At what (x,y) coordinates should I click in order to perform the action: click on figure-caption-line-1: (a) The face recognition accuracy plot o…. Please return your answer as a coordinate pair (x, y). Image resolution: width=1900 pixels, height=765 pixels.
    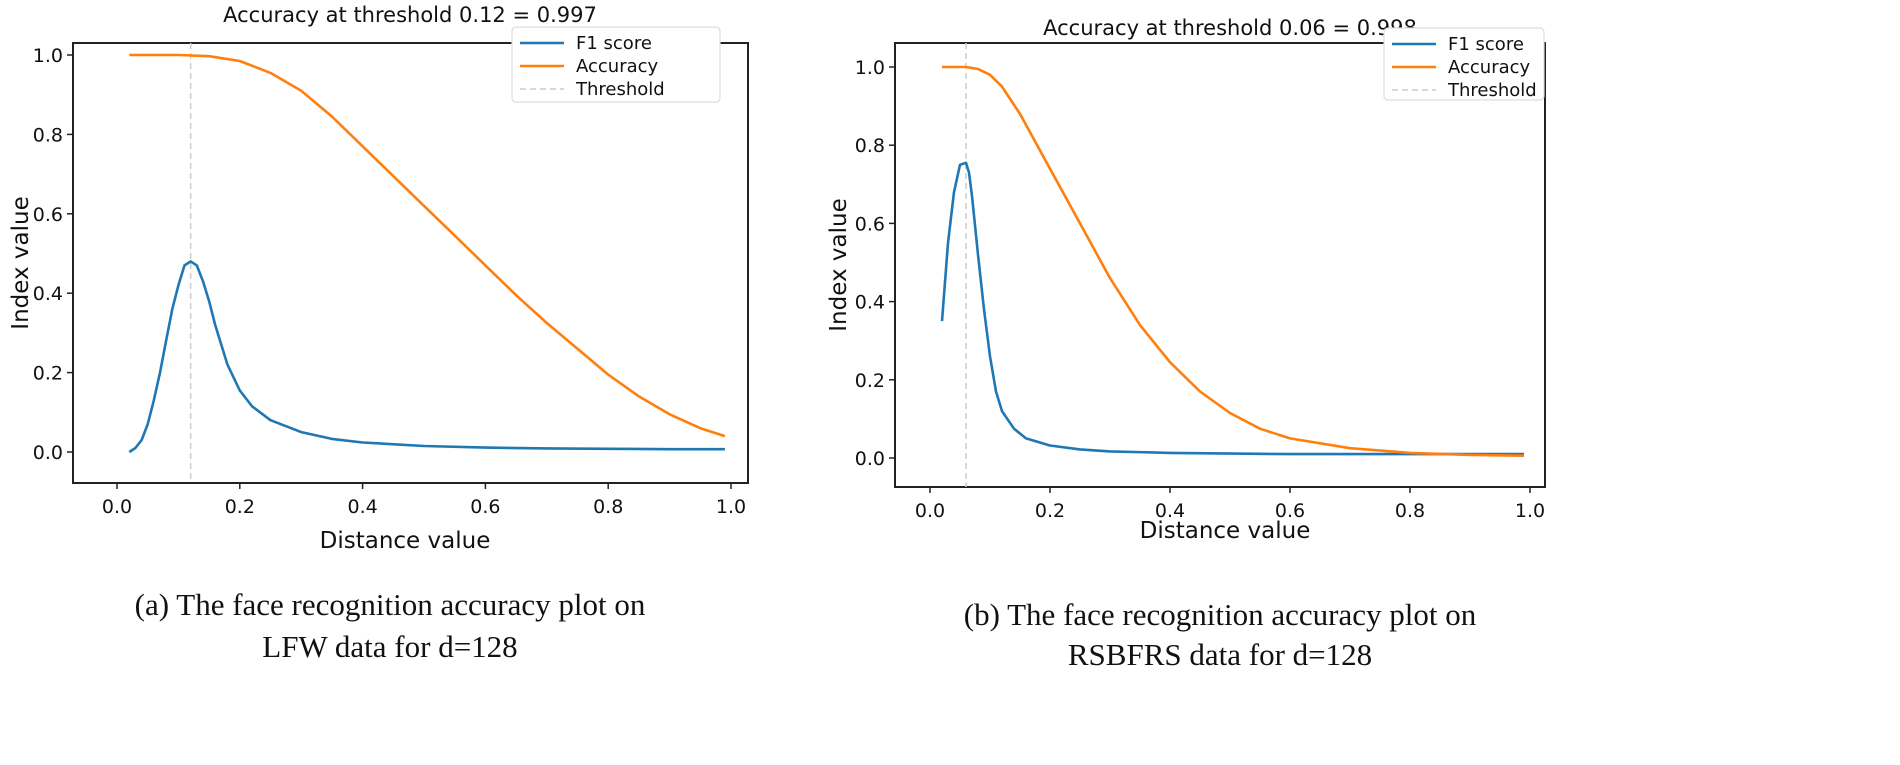
    Looking at the image, I should click on (390, 604).